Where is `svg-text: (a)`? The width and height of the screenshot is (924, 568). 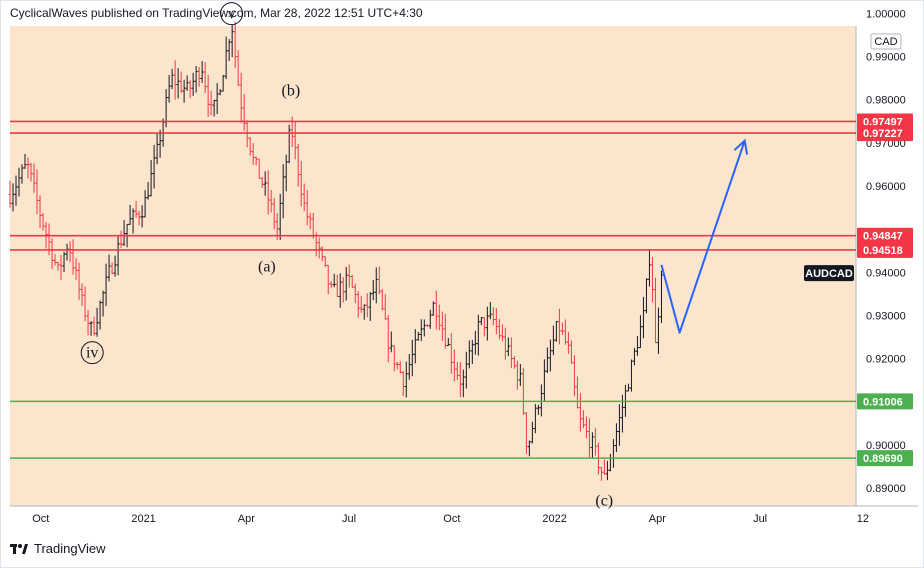
svg-text: (a) is located at coordinates (267, 266).